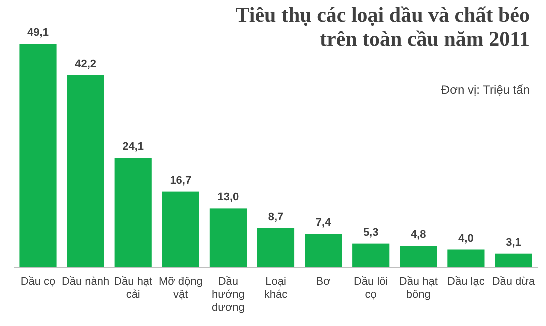 The image size is (546, 326). Describe the element at coordinates (485, 90) in the screenshot. I see `text: Đơn vị: Triệu tấn` at that location.